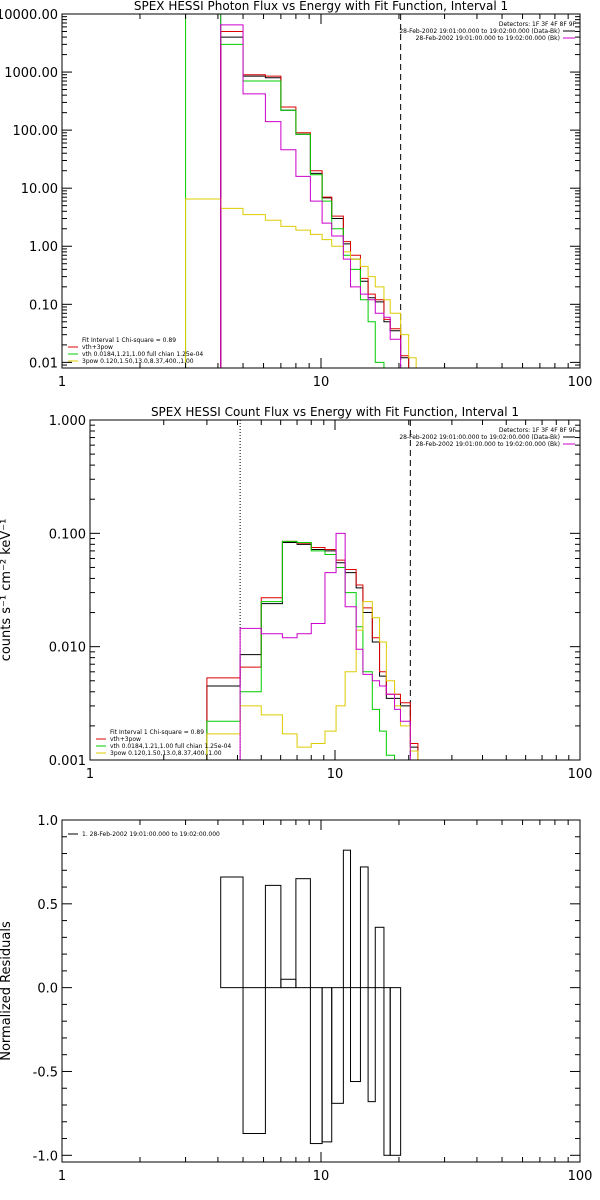  I want to click on y-tick-label: 0.0, so click(47, 989).